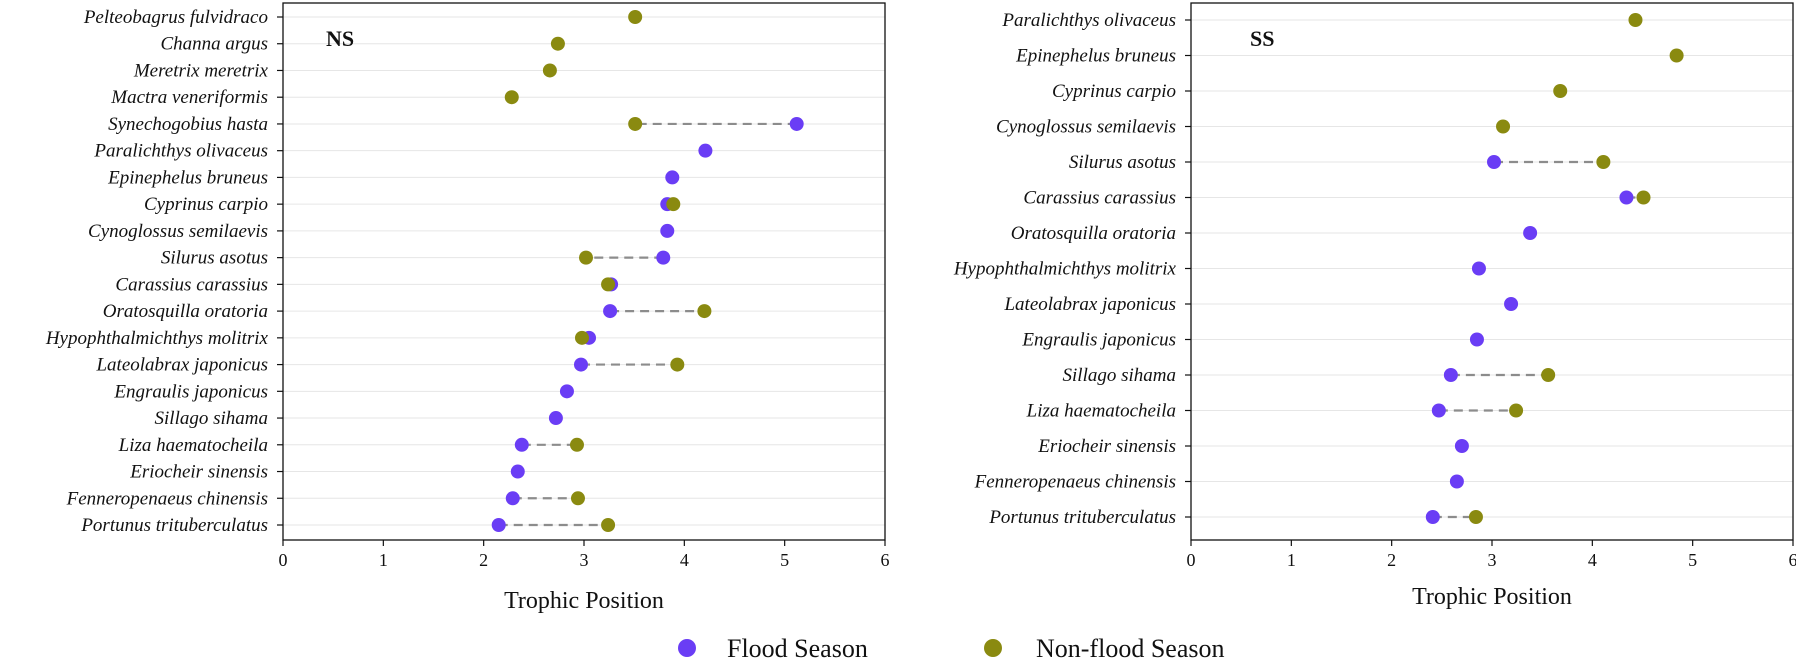 The height and width of the screenshot is (660, 1796). Describe the element at coordinates (214, 44) in the screenshot. I see `category-label: Channa argus` at that location.